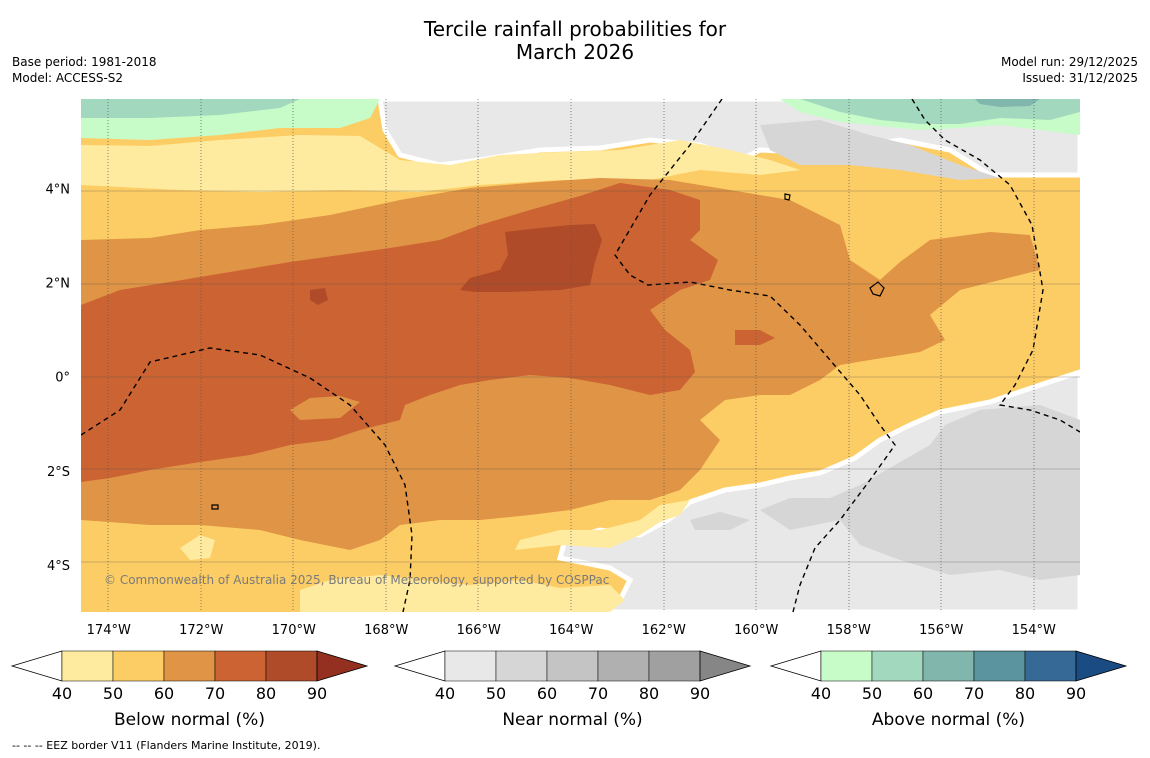 This screenshot has width=1150, height=758. What do you see at coordinates (189, 690) in the screenshot?
I see `colorbar-below: 40 50 60 70 80 90 Below normal (%)` at bounding box center [189, 690].